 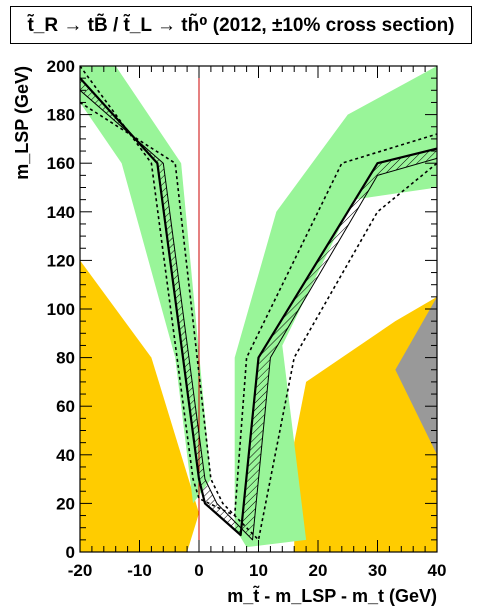 I want to click on y-tick-label: 120, so click(x=61, y=260).